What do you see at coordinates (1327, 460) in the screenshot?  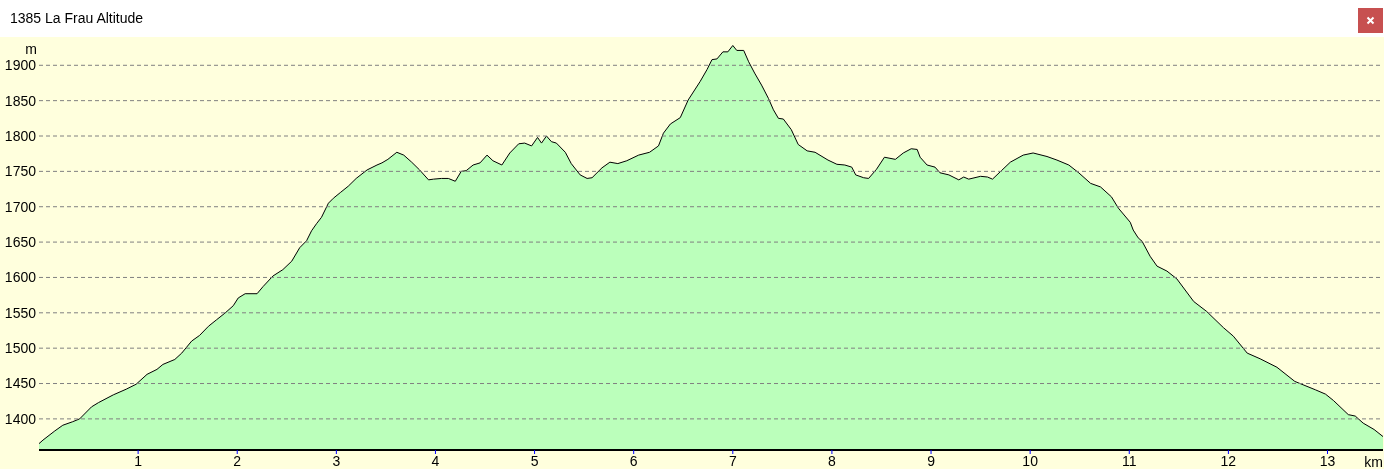 I see `x-tick-label: 13` at bounding box center [1327, 460].